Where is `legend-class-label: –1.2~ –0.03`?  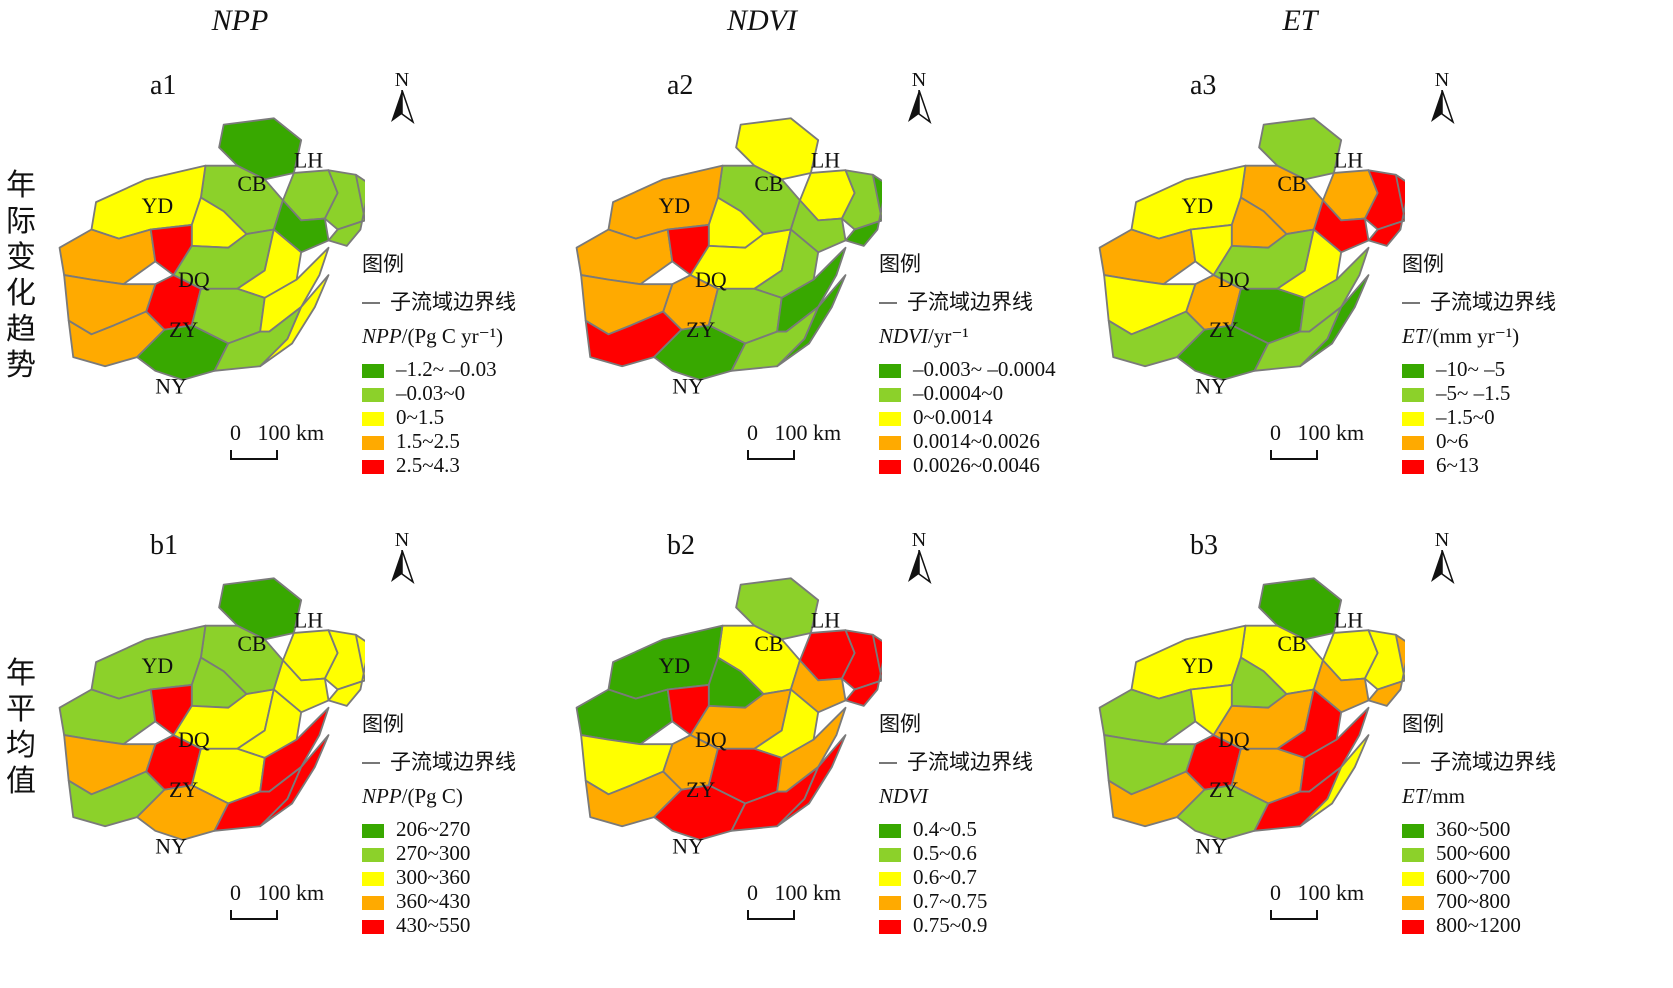
legend-class-label: –1.2~ –0.03 is located at coordinates (446, 369).